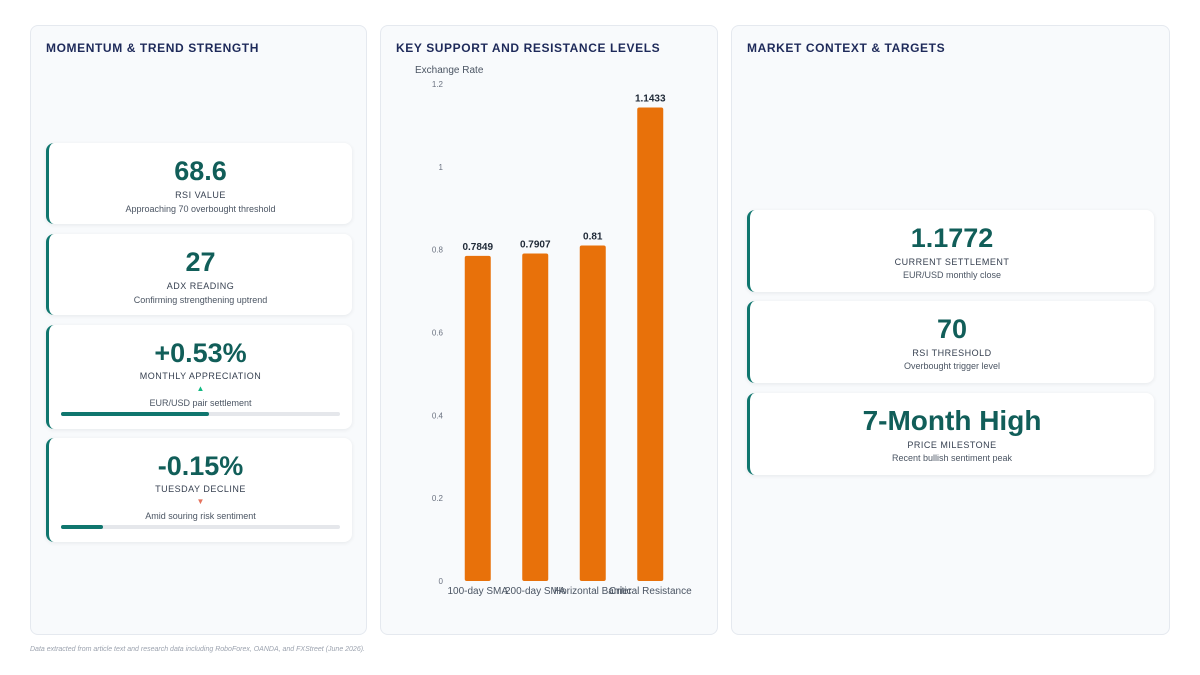 This screenshot has width=1200, height=675. Describe the element at coordinates (477, 247) in the screenshot. I see `bar-value-label: 0.7849` at that location.